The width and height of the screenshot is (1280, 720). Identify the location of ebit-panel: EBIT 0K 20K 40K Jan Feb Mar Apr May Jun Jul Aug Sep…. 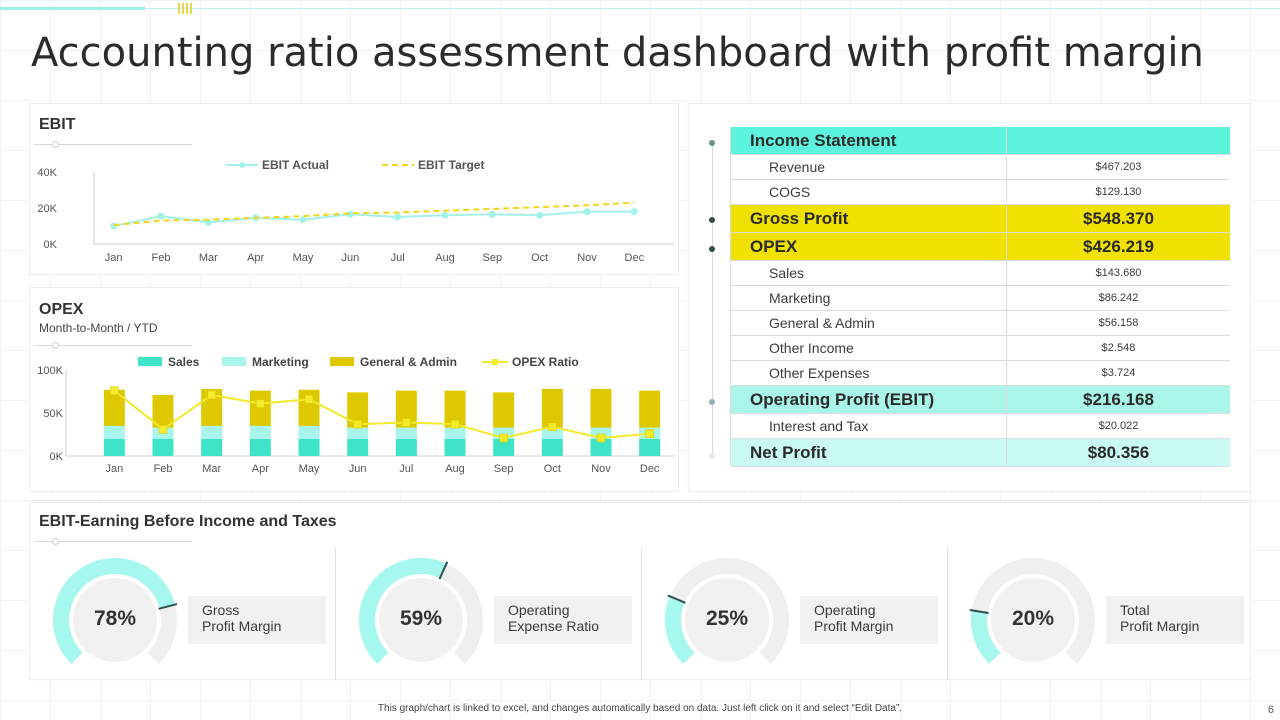
(354, 189).